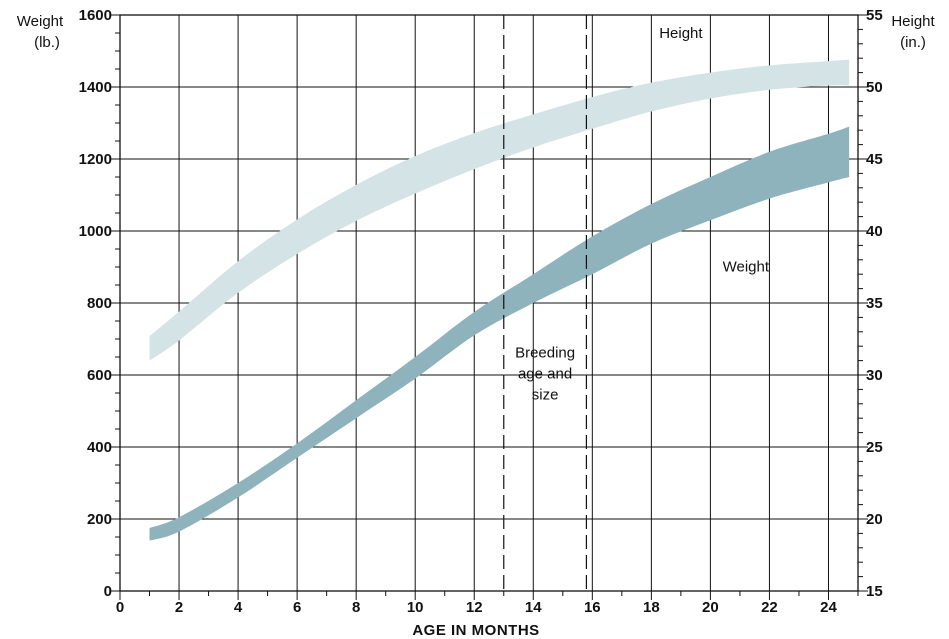 The width and height of the screenshot is (949, 639). What do you see at coordinates (120, 607) in the screenshot?
I see `x-tick-label: 0` at bounding box center [120, 607].